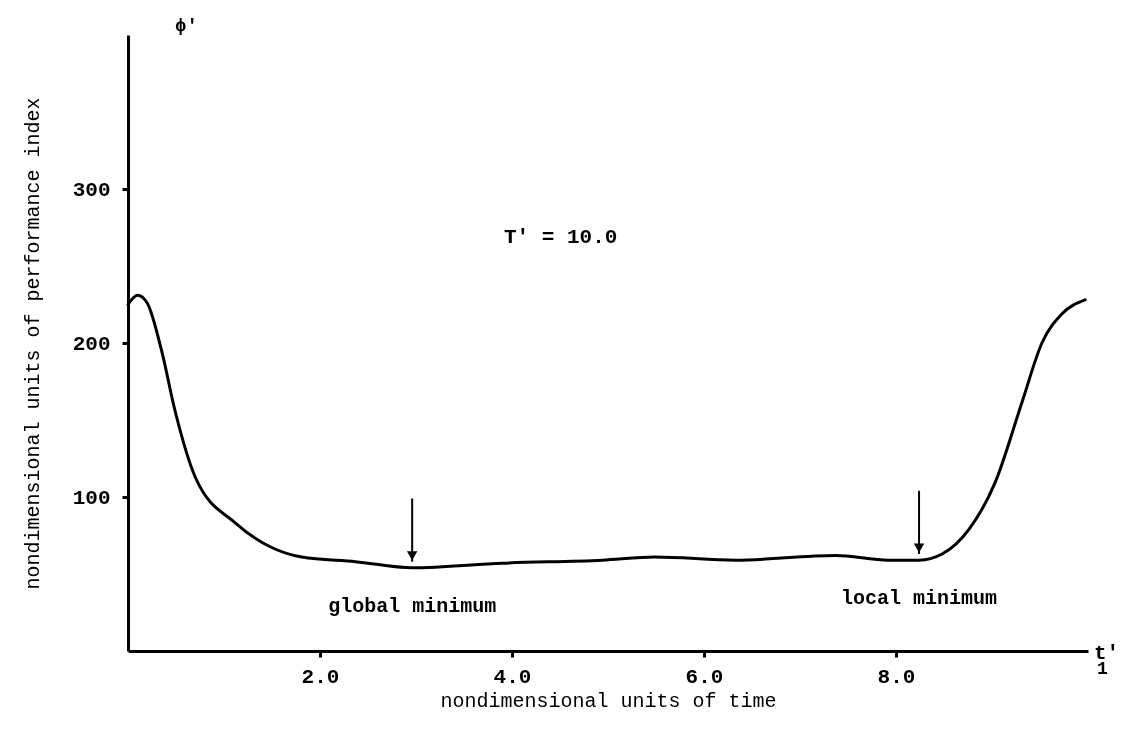 The height and width of the screenshot is (731, 1146). I want to click on annotation: T' = 10.0, so click(561, 237).